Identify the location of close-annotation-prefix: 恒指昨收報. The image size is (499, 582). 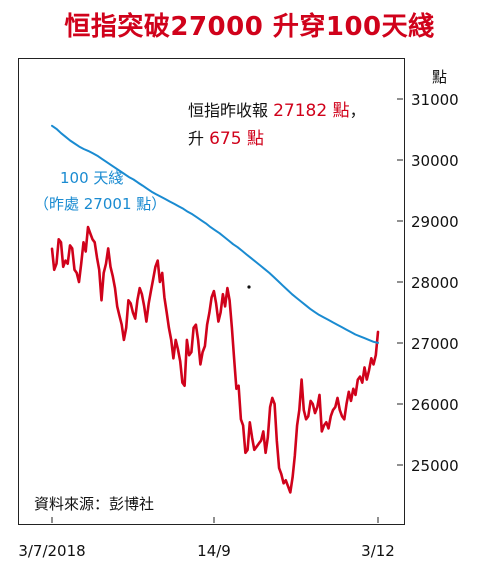
(231, 110).